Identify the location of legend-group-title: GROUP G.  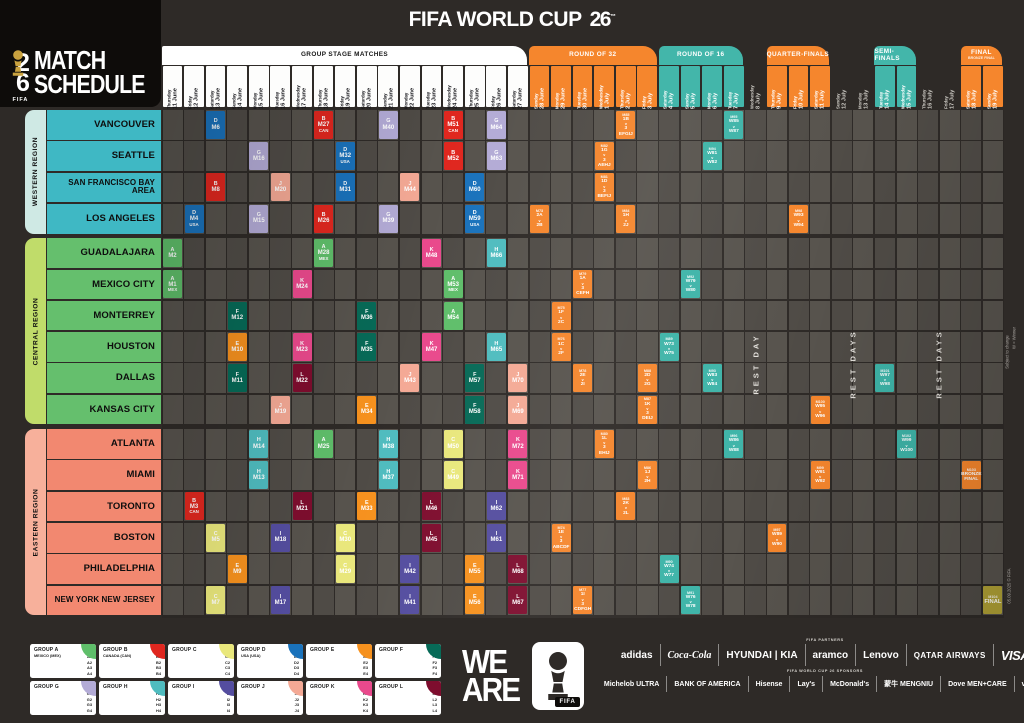
(46, 687).